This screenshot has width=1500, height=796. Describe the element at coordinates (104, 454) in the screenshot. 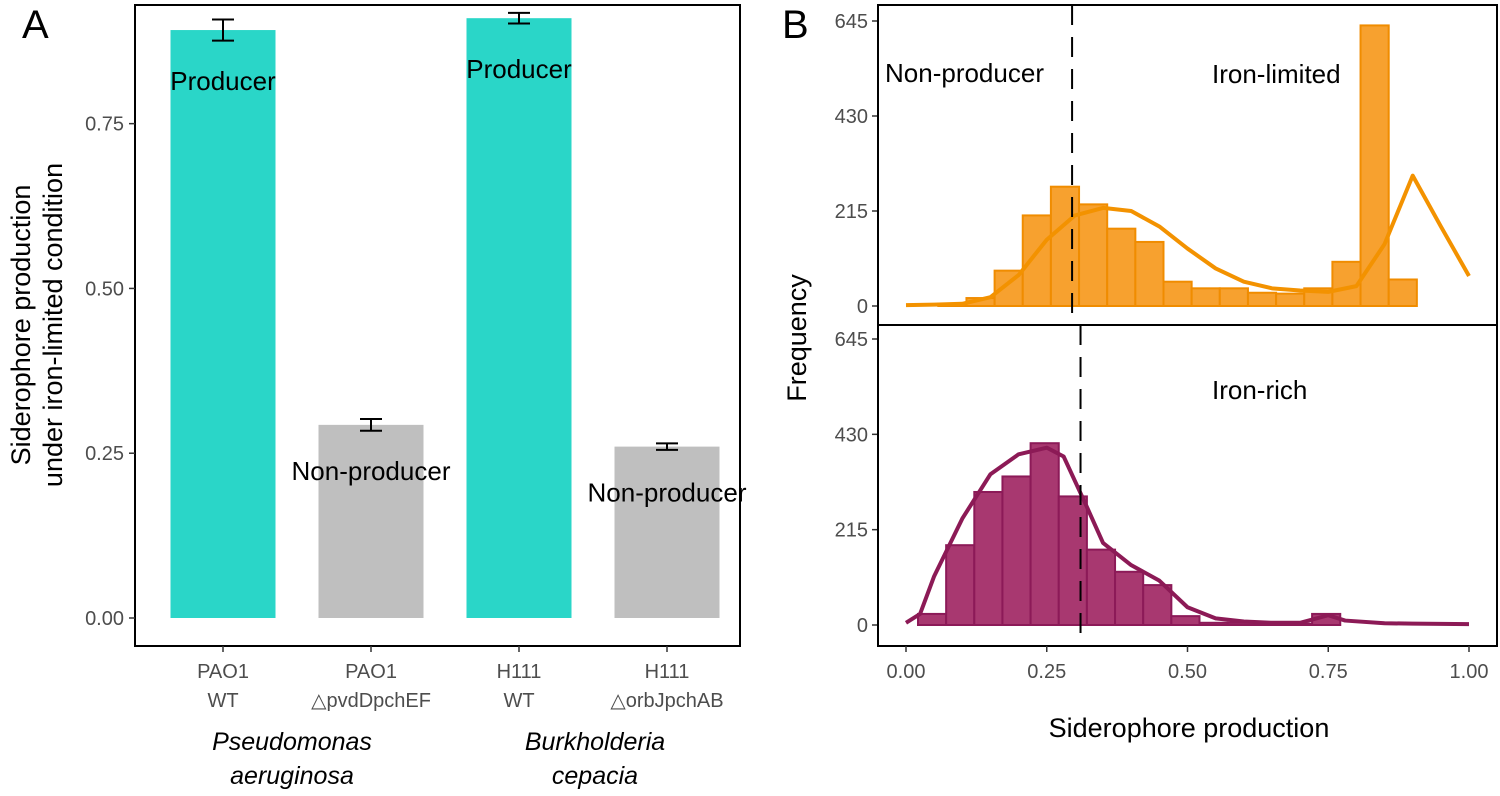

I see `panel-a-ytick-label: 0.25` at that location.